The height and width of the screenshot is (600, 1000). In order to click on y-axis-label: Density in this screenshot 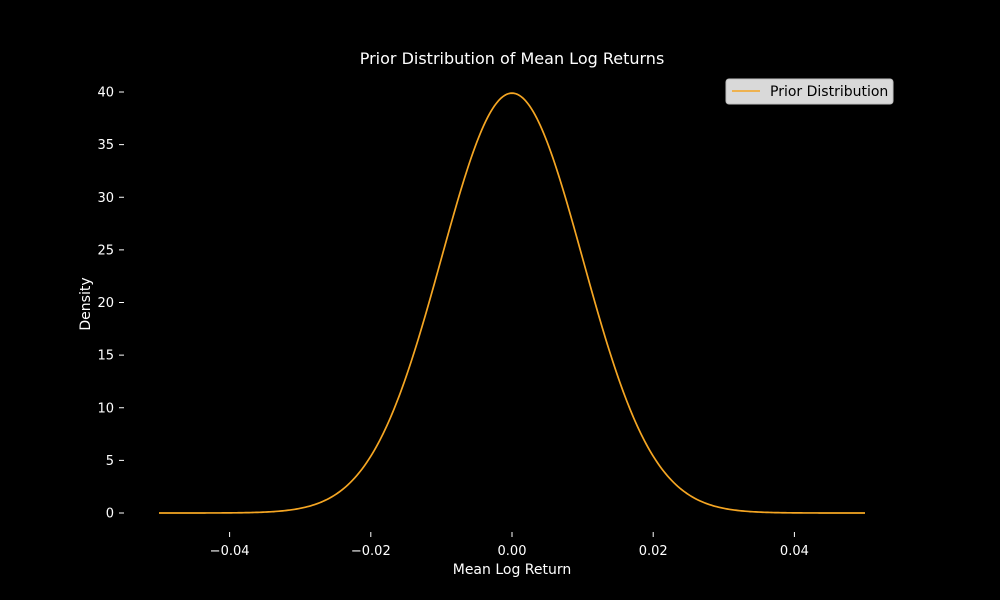, I will do `click(86, 303)`.